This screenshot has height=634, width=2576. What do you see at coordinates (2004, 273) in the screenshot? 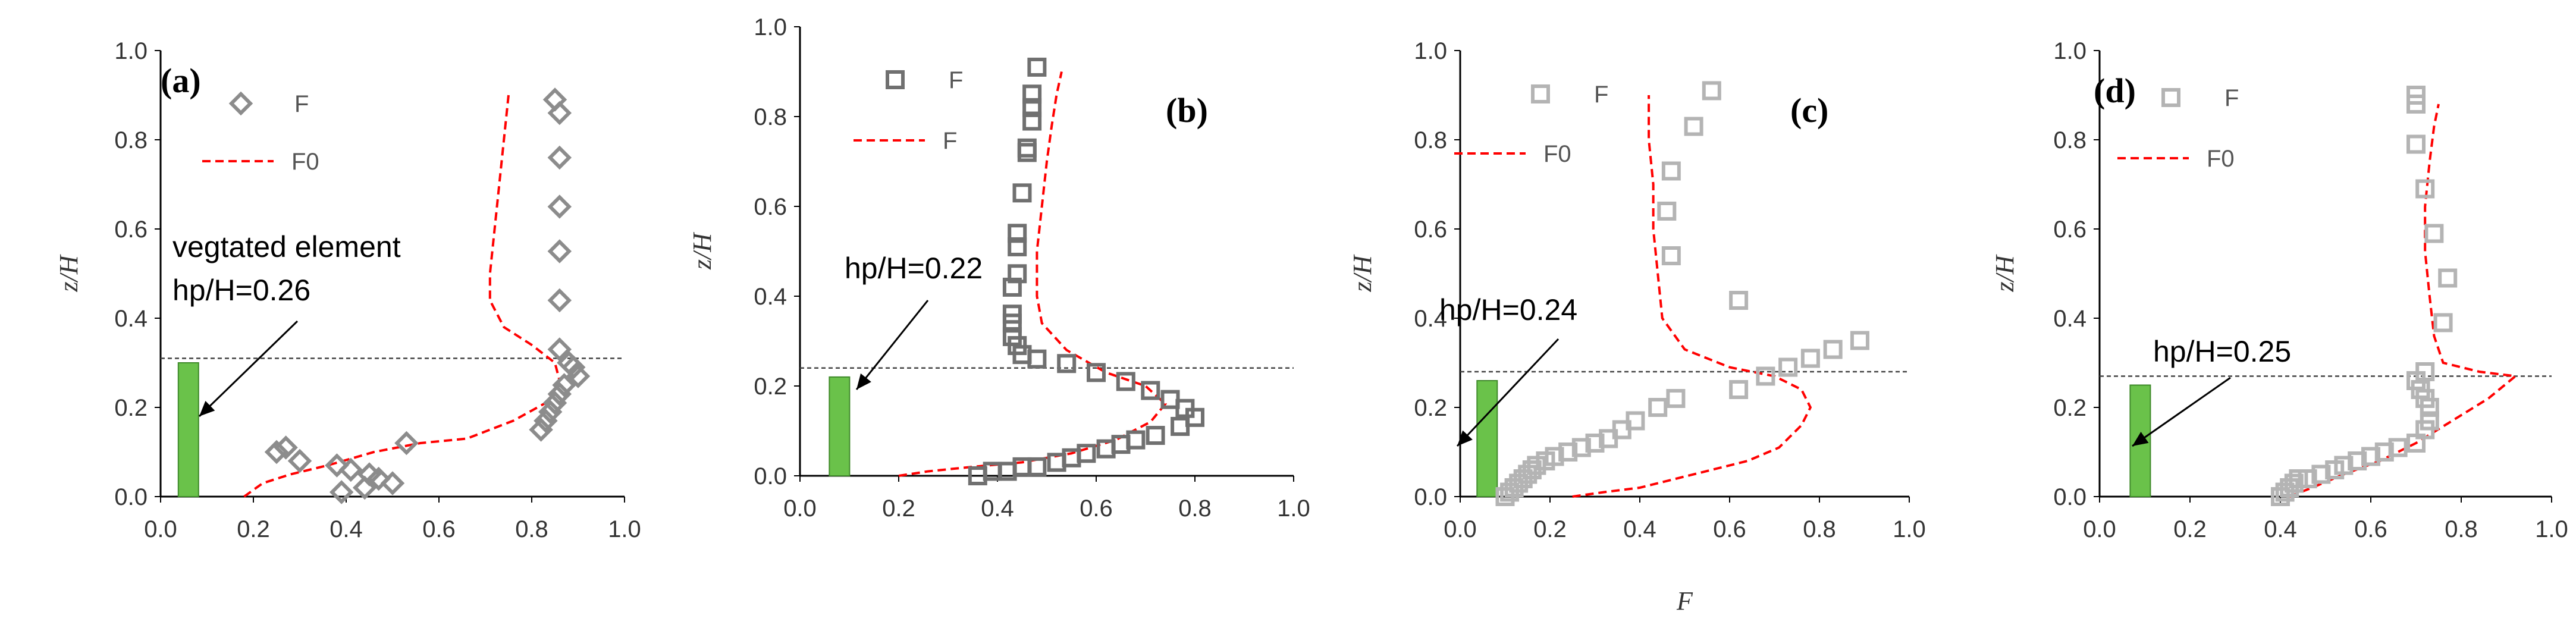
I see `y-axis-label: z/H` at bounding box center [2004, 273].